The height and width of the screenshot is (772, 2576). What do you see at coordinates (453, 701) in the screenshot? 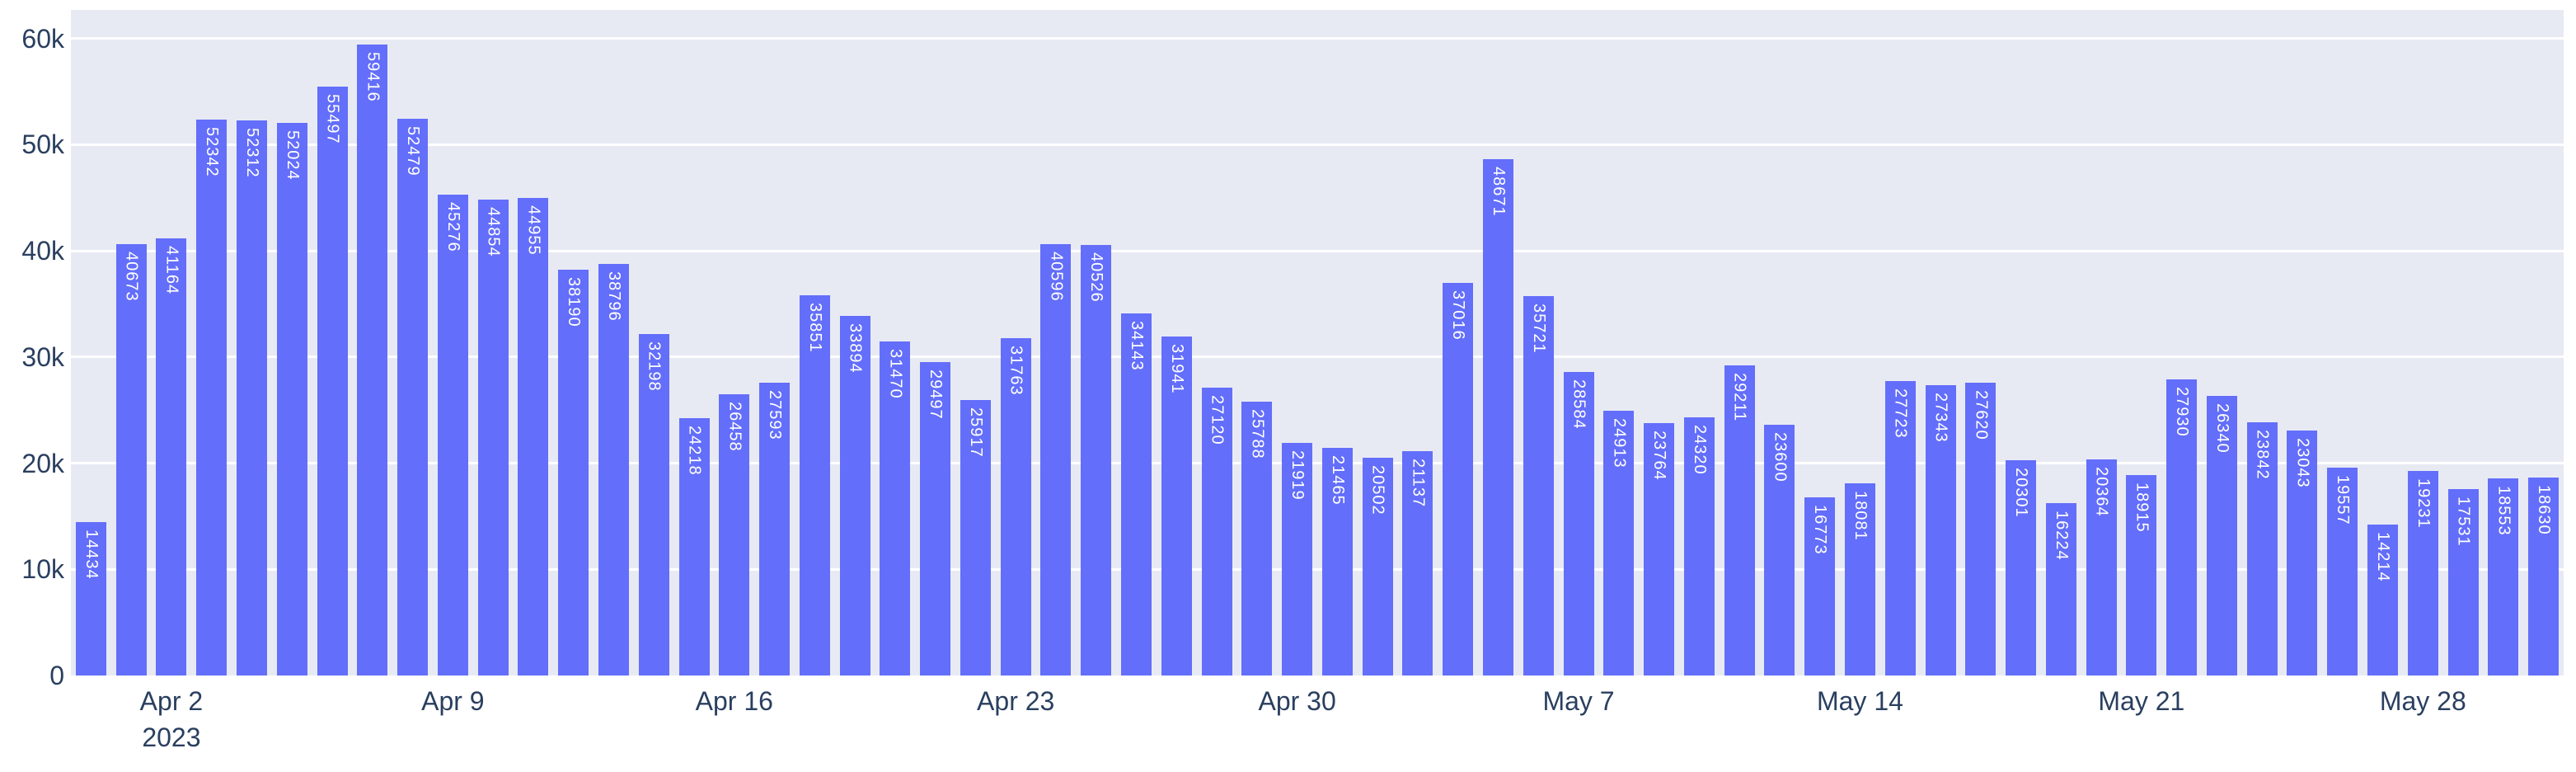
I see `x-axis-tick-label: Apr 9` at bounding box center [453, 701].